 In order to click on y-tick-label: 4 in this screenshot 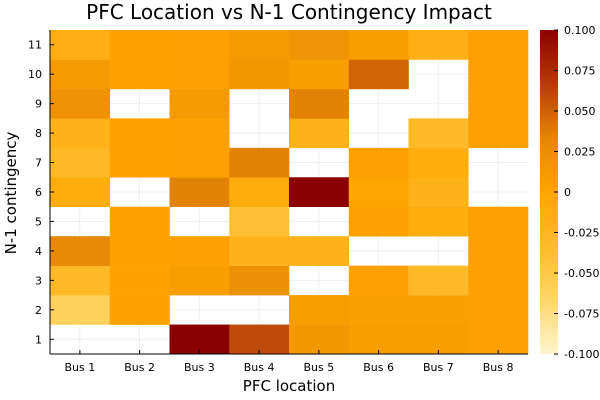, I will do `click(38, 251)`.